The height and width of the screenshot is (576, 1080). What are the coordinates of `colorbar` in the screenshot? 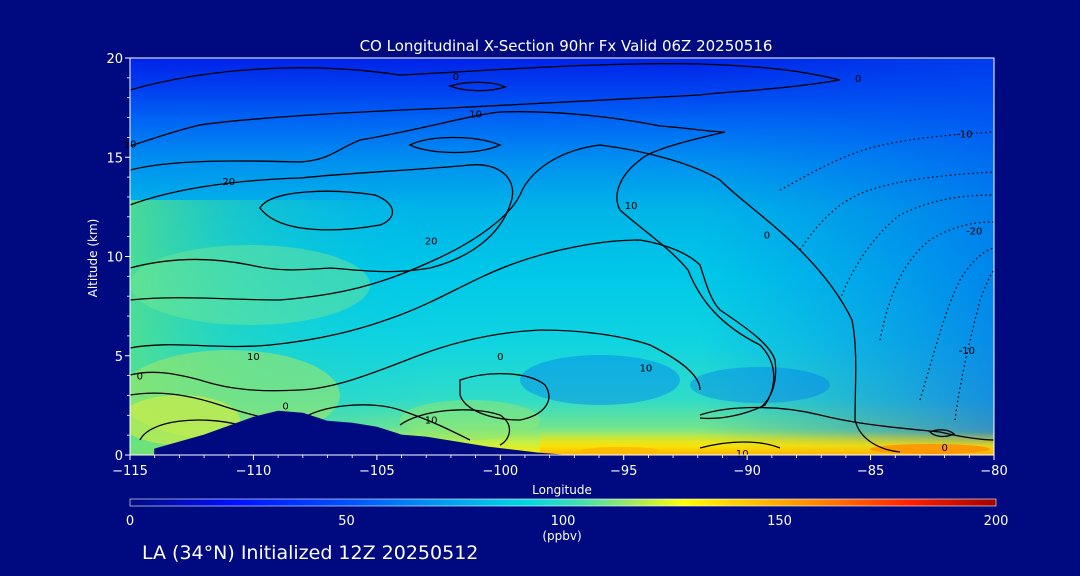 It's located at (563, 502).